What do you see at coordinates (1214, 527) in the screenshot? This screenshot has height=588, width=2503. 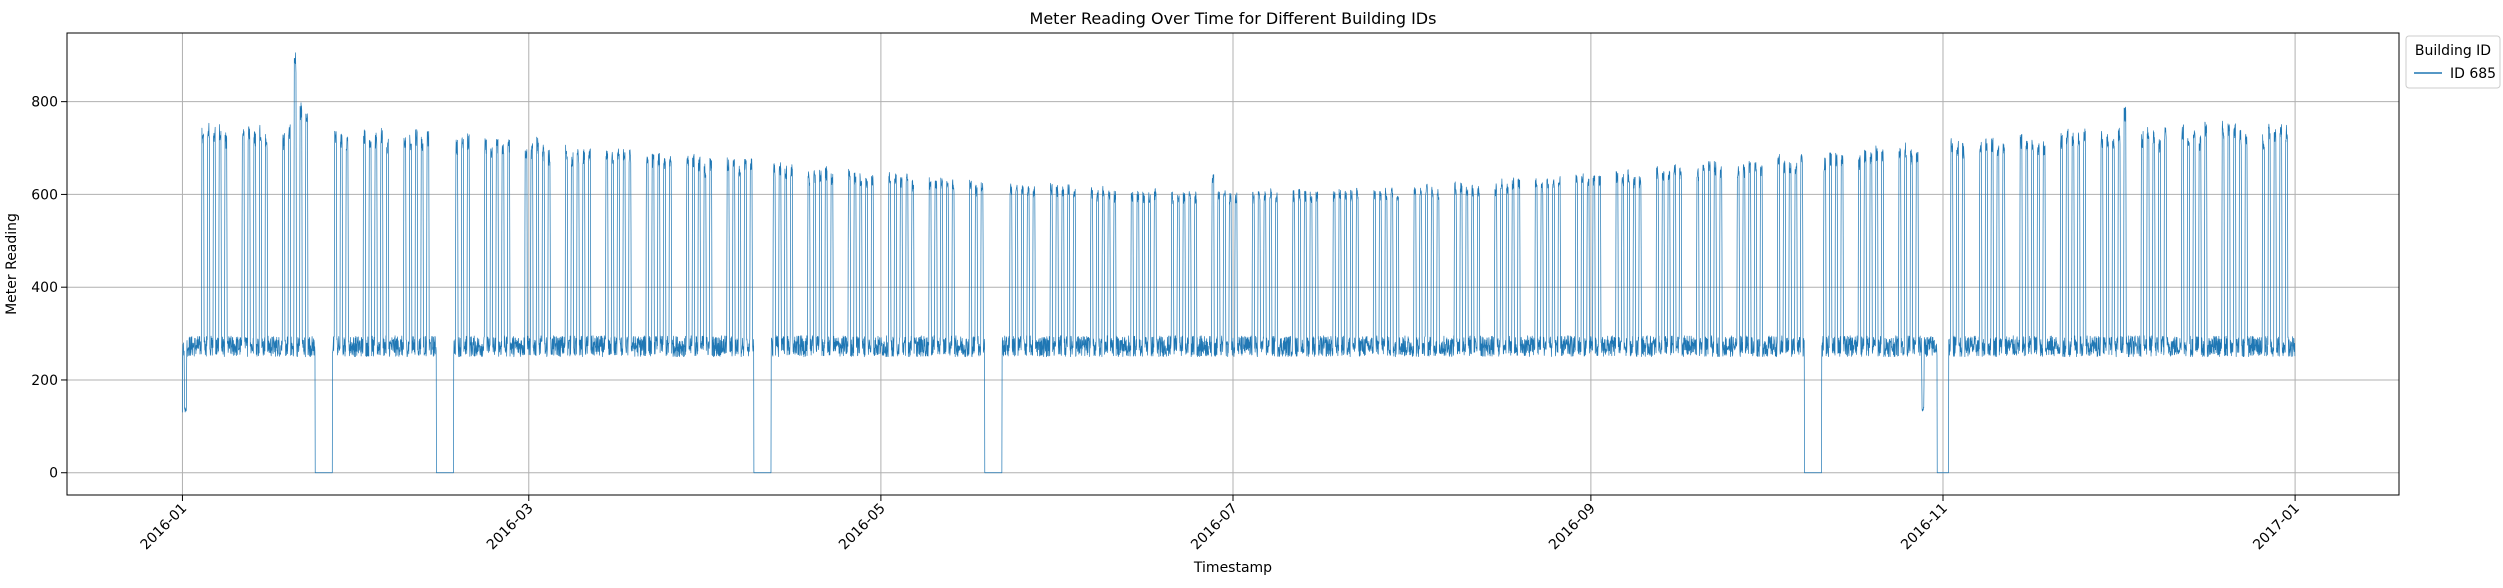 I see `x-tick-label: 2016-07` at bounding box center [1214, 527].